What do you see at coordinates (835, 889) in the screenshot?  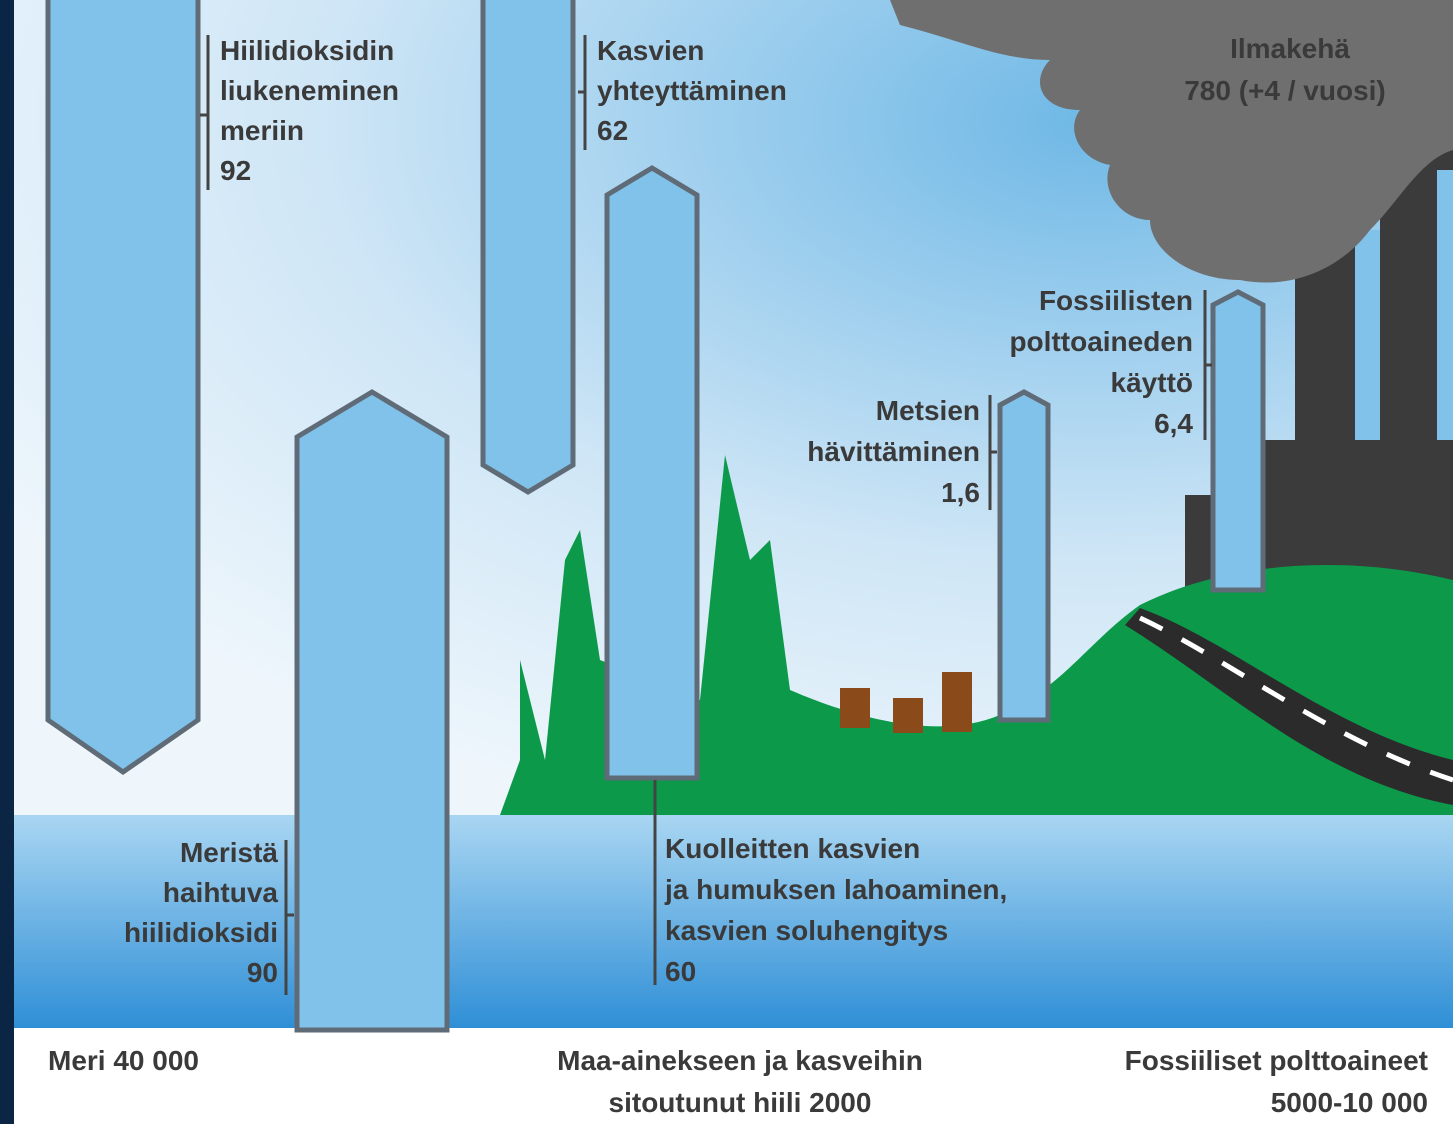 I see `label: ja humuksen lahoaminen,` at bounding box center [835, 889].